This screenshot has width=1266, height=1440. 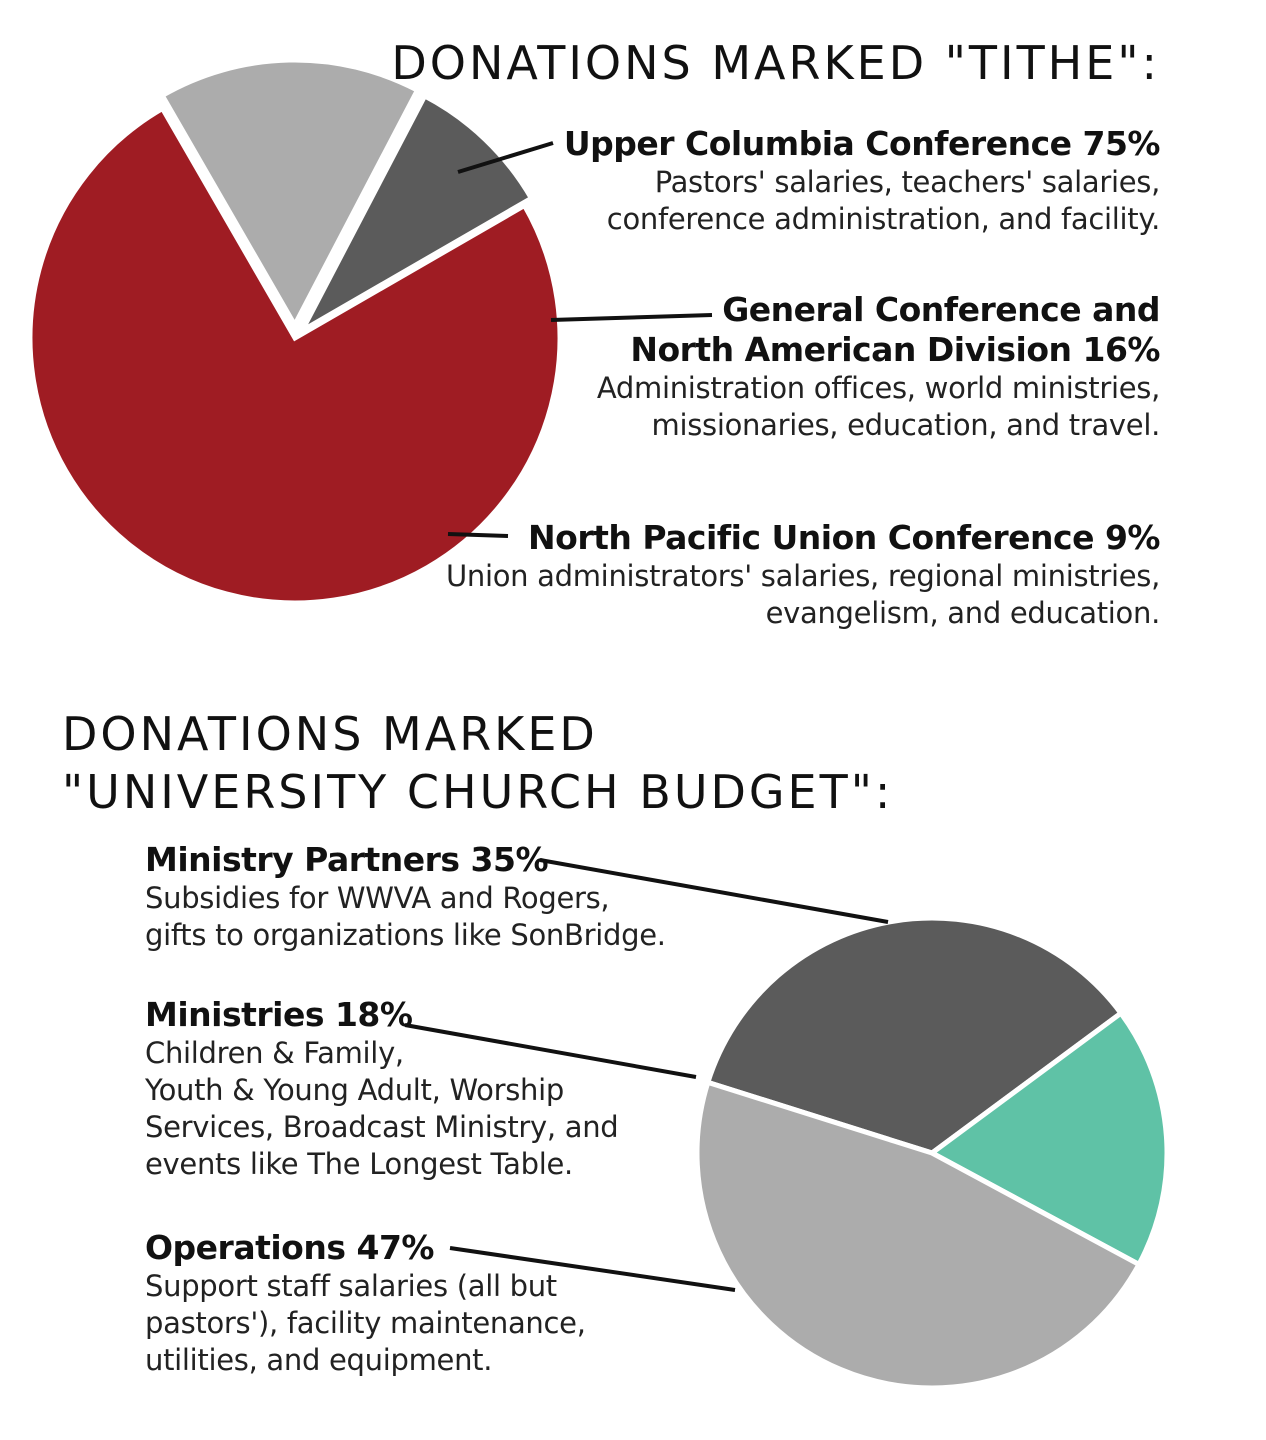 I want to click on slice-title-line: Upper Columbia Conference 75%, so click(x=862, y=144).